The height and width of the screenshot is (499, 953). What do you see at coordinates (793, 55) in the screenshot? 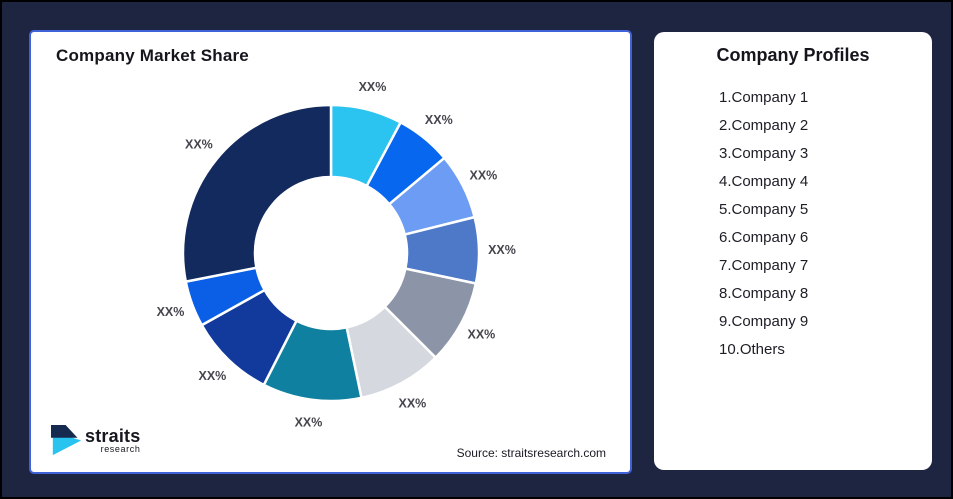
I see `profiles-title: Company Profiles` at bounding box center [793, 55].